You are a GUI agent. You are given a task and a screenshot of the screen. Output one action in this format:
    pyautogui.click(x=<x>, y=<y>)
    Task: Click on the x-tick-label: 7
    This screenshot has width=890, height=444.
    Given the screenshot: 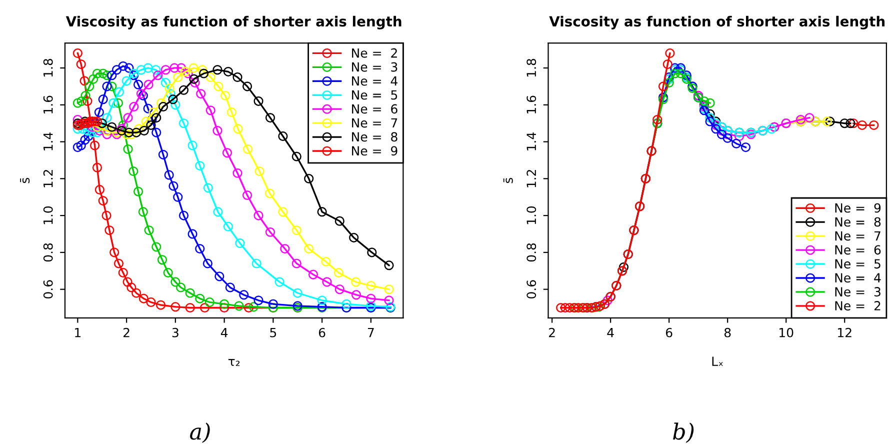 What is the action you would take?
    pyautogui.click(x=371, y=333)
    